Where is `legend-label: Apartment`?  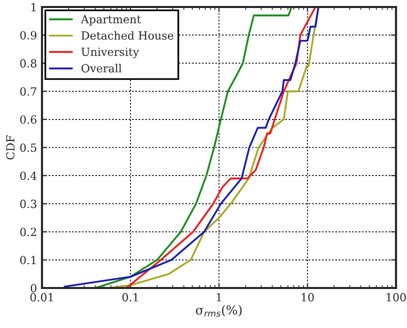 legend-label: Apartment is located at coordinates (111, 20).